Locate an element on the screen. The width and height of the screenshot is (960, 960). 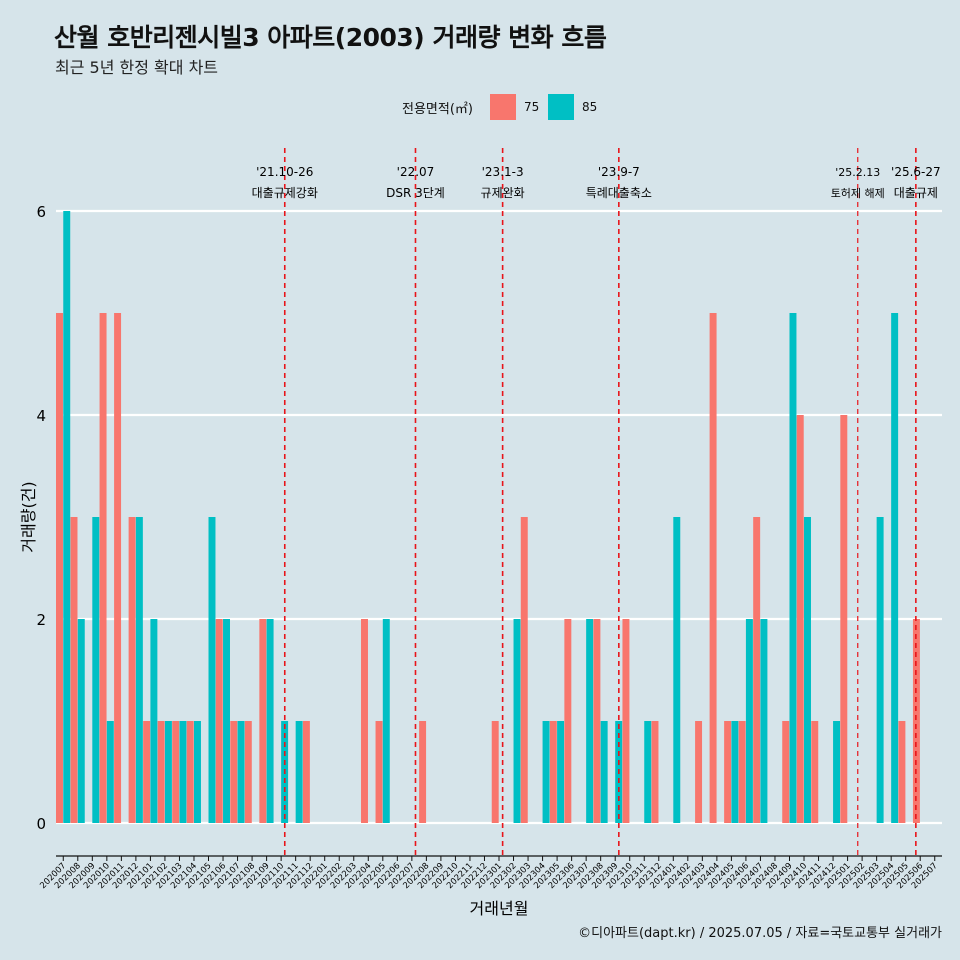
event-date-label: '25.6-27 is located at coordinates (916, 172).